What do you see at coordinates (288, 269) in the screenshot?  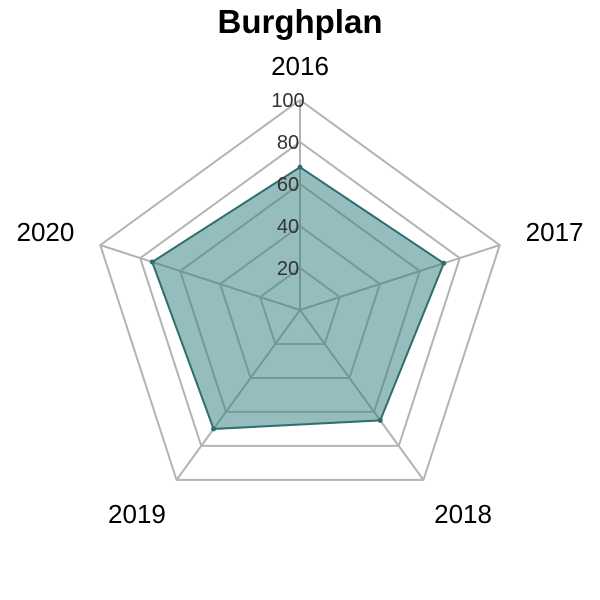 I see `radial-tick-label: 20` at bounding box center [288, 269].